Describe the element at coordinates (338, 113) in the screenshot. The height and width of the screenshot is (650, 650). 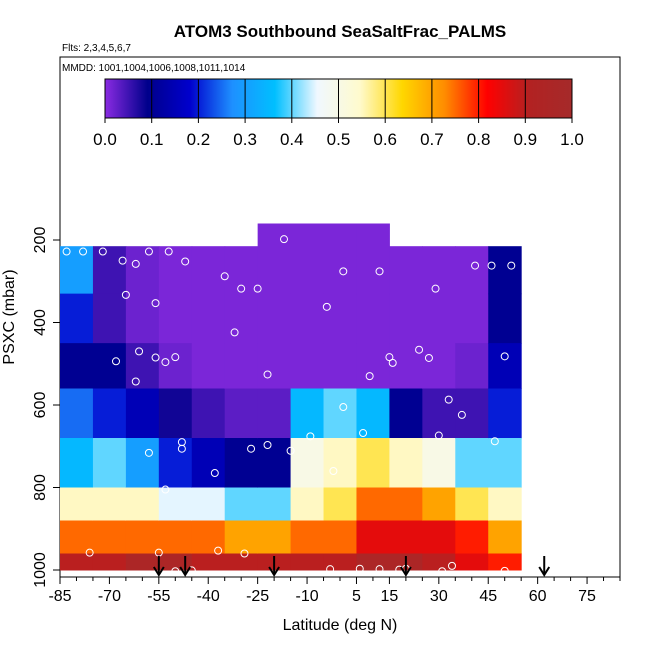
I see `colorbar: 0.0 0.1 0.2 0.3 0.4 0.5 0.6 0.7 0.8 0.9 1.0` at that location.